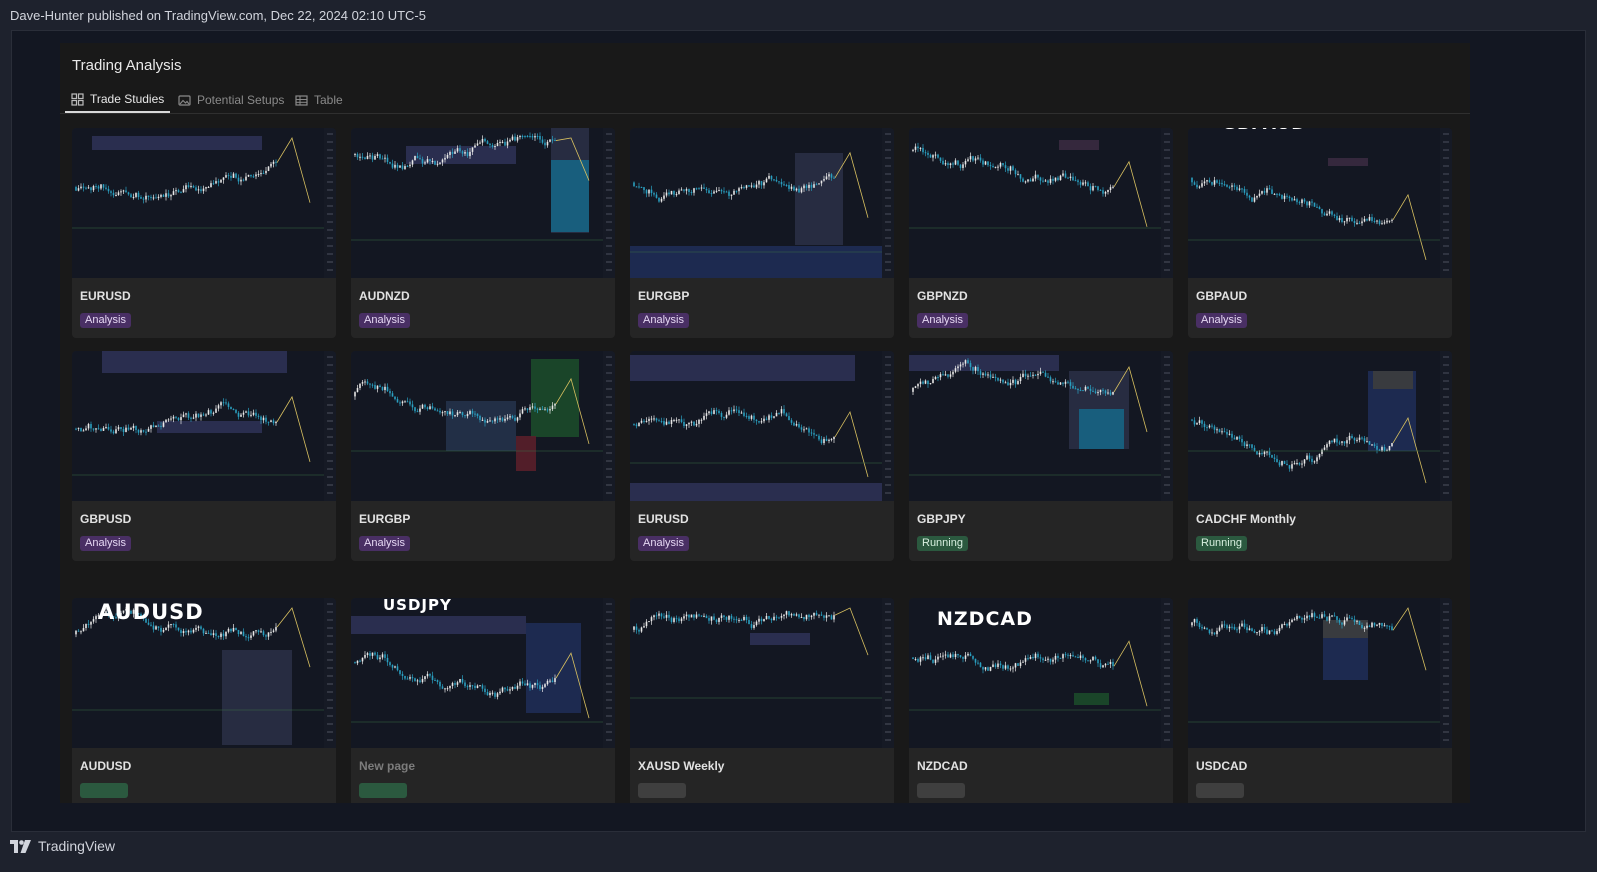 The height and width of the screenshot is (872, 1597). I want to click on chart-thumbnail: AUDUSD, so click(204, 673).